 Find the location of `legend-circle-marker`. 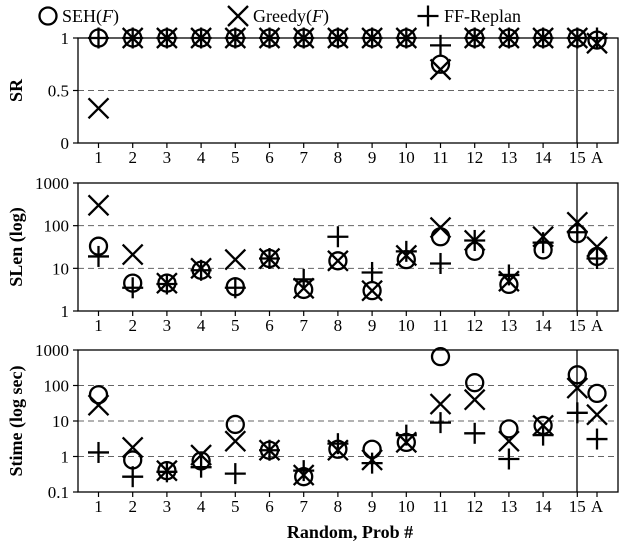

legend-circle-marker is located at coordinates (48, 16).